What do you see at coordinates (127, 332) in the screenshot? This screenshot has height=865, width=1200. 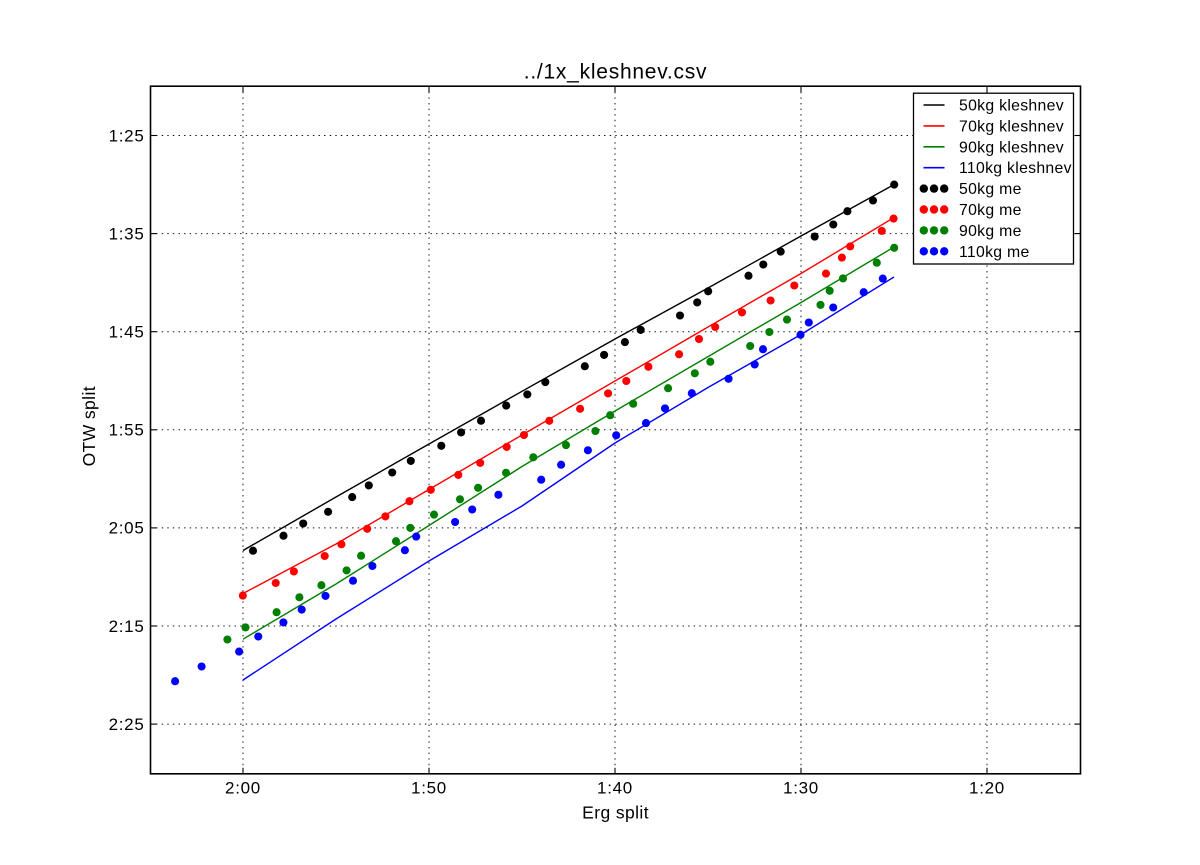 I see `svg-text: 1:45` at bounding box center [127, 332].